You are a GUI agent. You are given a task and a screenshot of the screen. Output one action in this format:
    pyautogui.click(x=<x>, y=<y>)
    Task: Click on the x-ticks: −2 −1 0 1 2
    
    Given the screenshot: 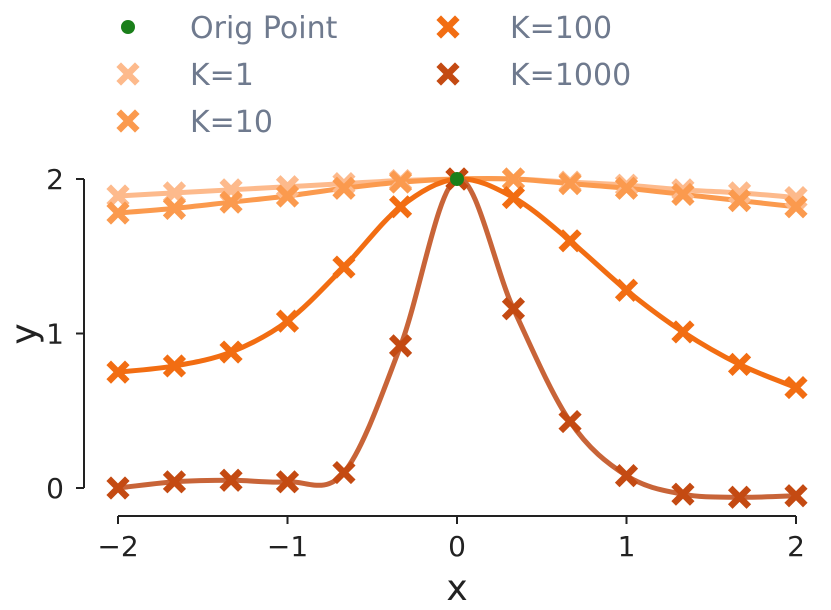 What is the action you would take?
    pyautogui.click(x=451, y=539)
    